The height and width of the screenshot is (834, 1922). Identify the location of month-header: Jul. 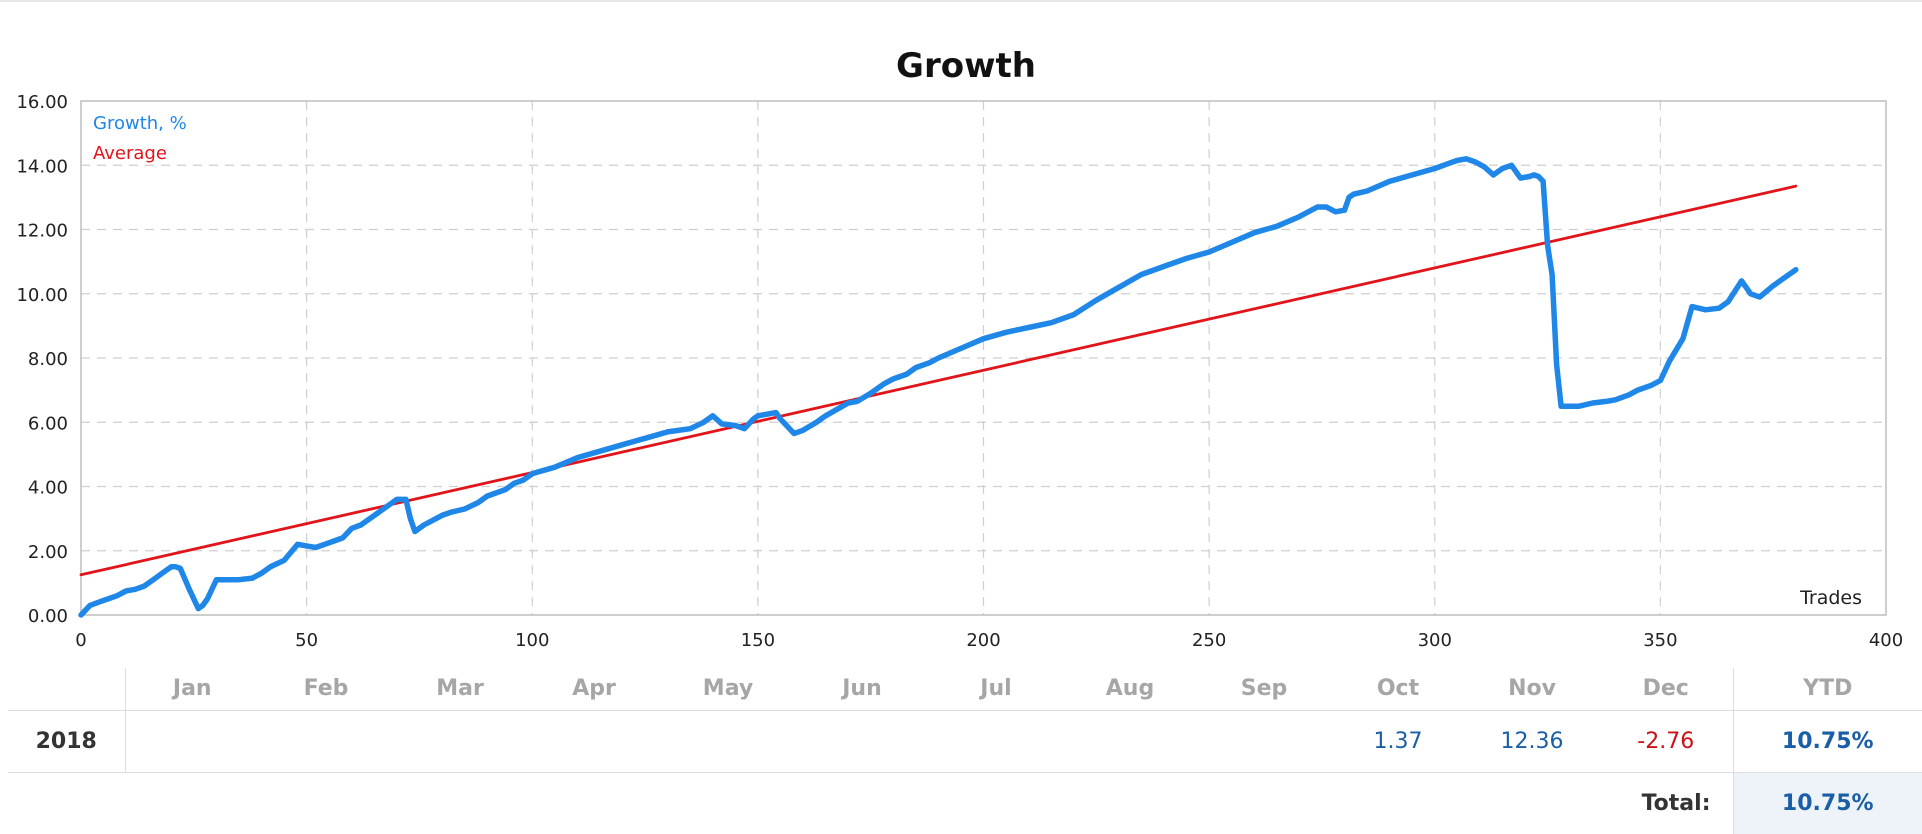
(996, 689).